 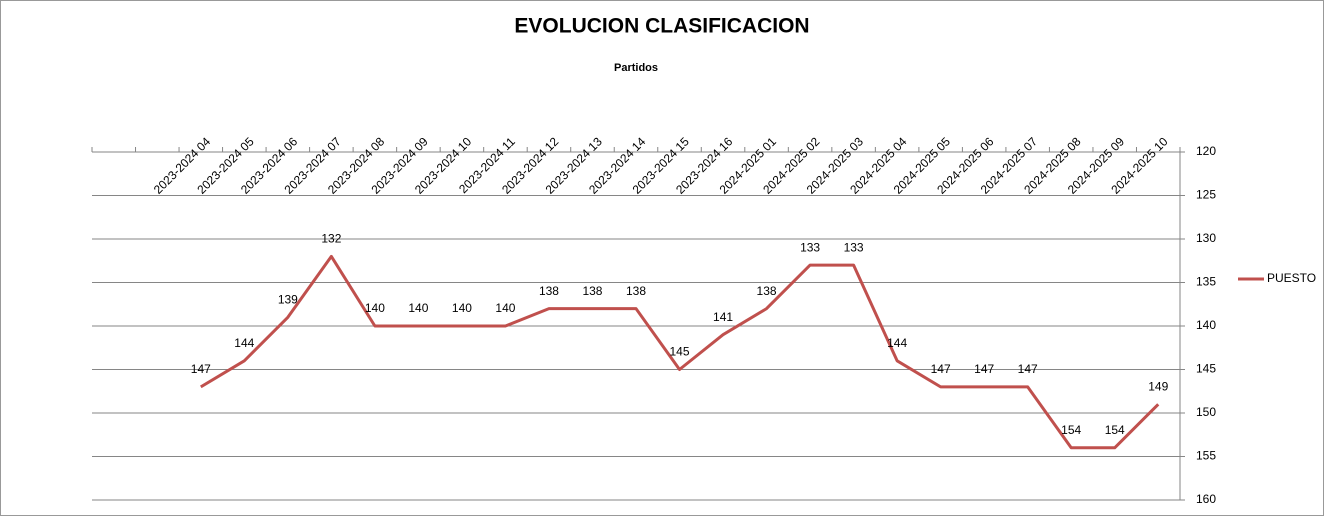 I want to click on legend-label: PUESTO, so click(x=1291, y=278).